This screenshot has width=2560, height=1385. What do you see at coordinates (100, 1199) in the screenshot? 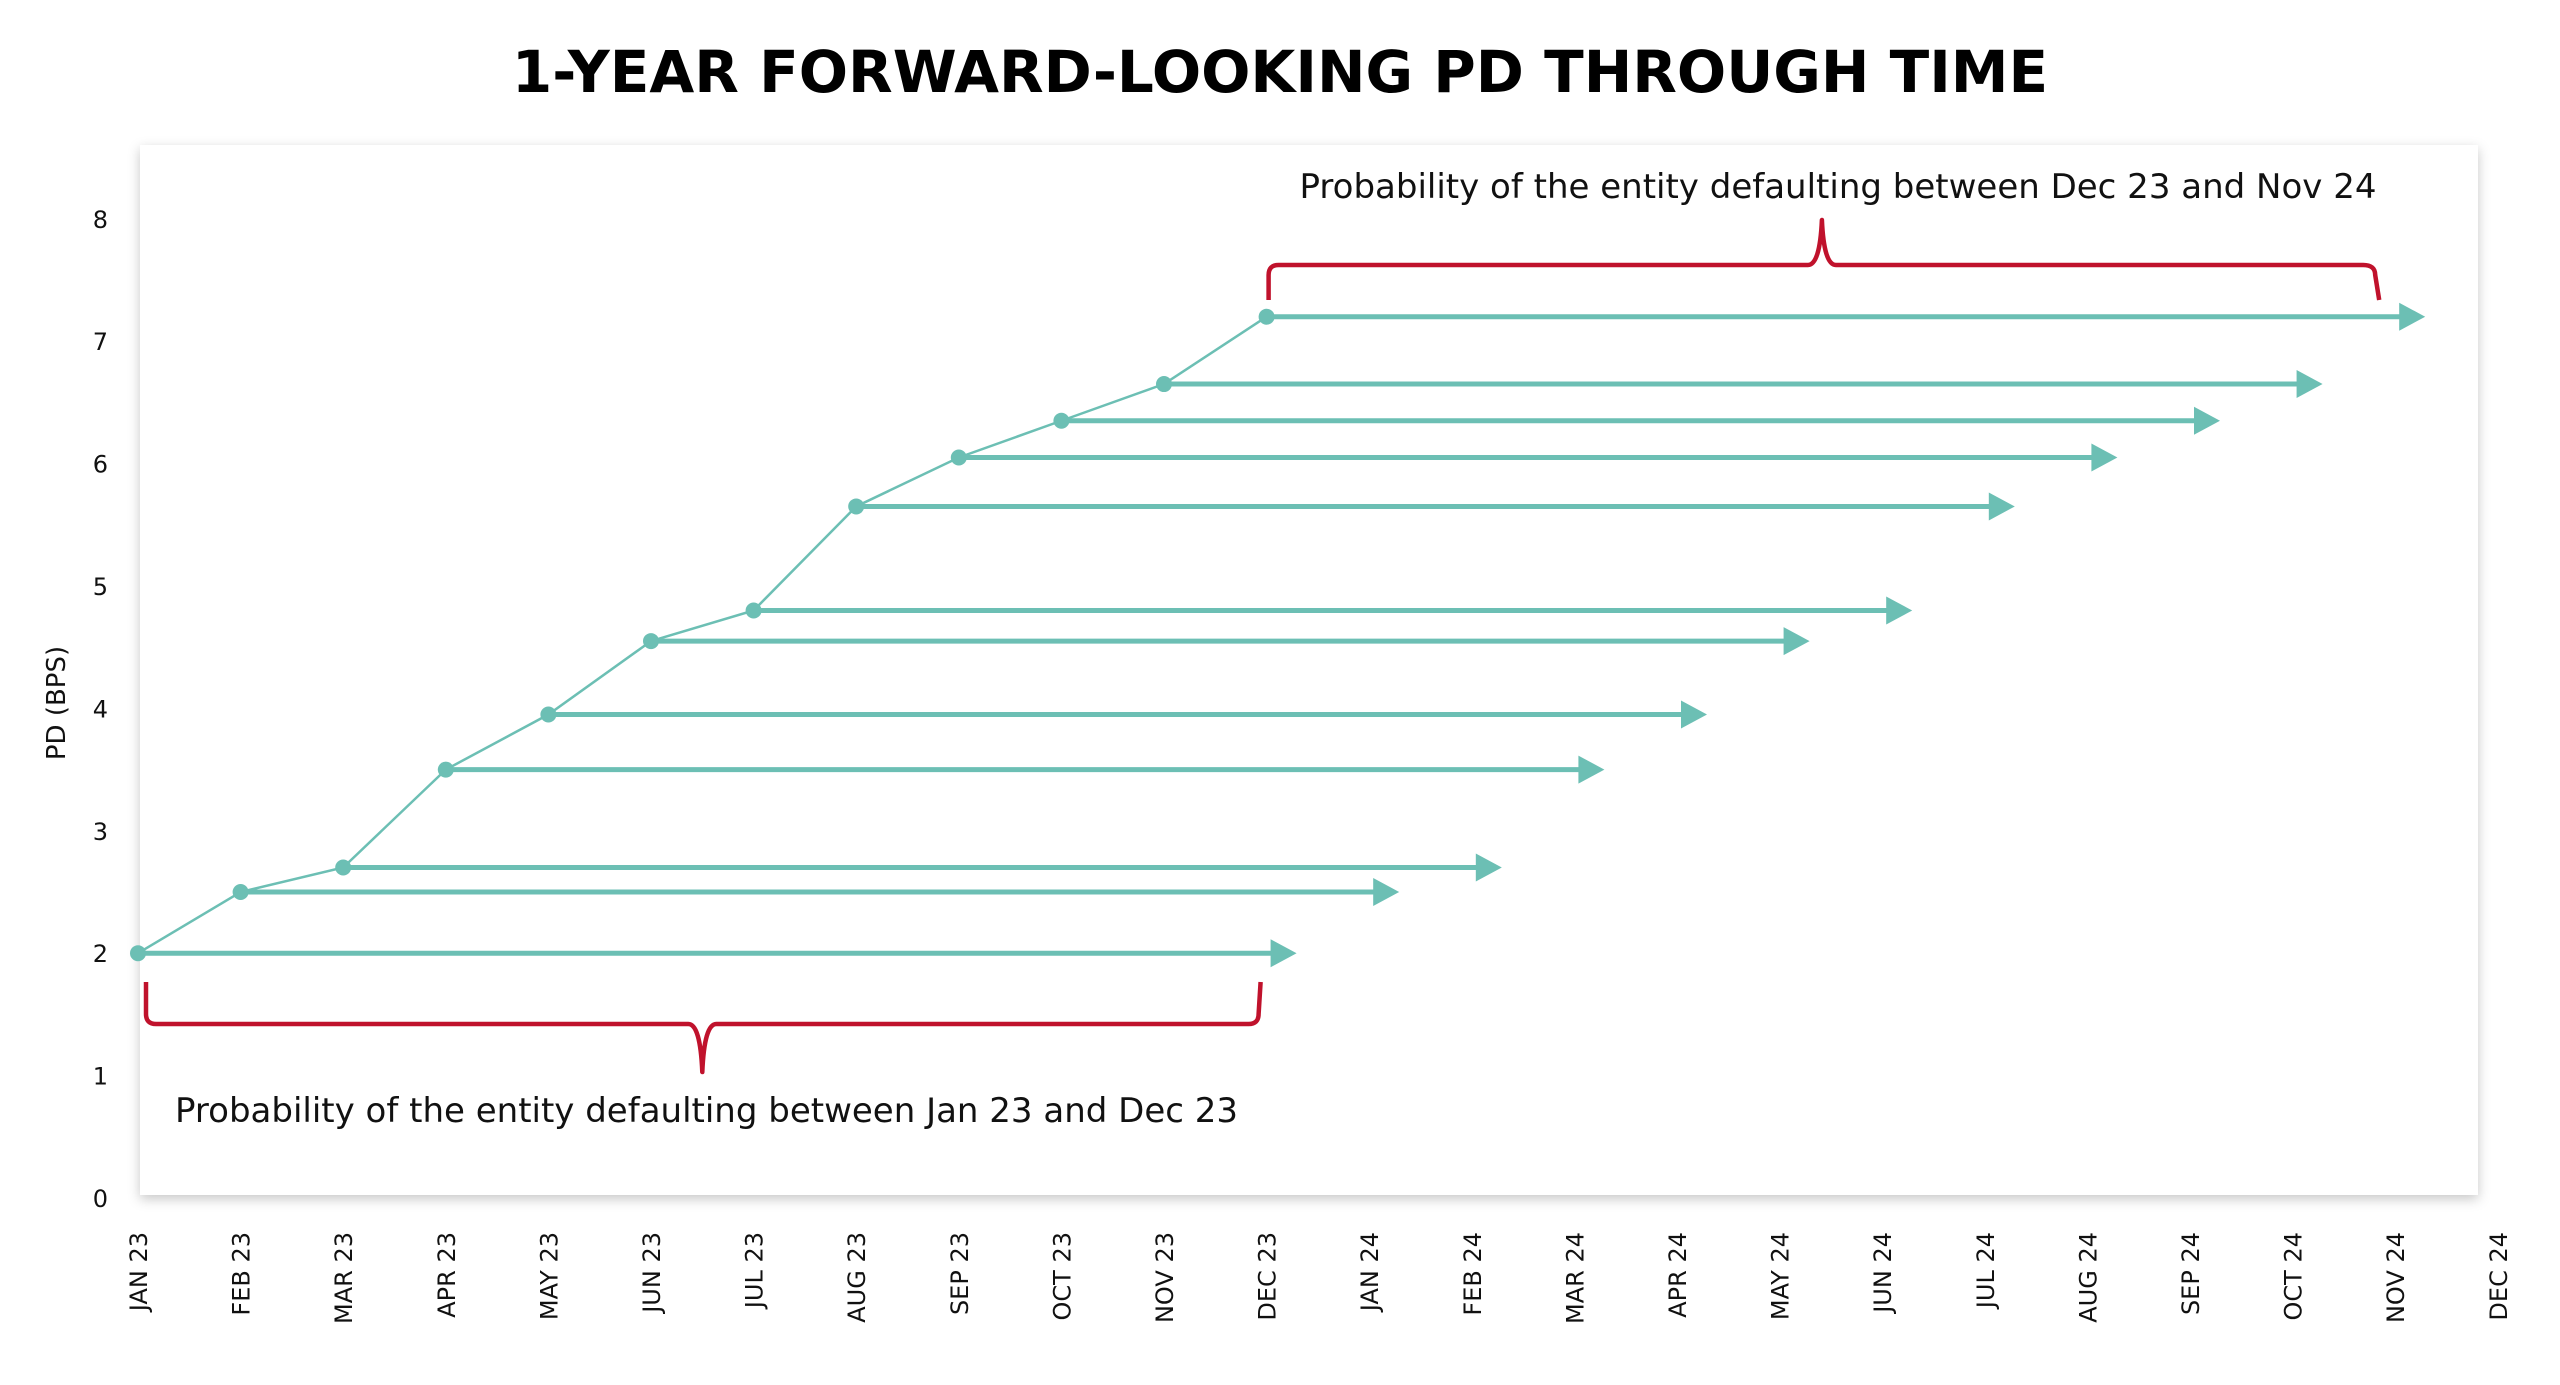
I see `y-tick-label: 0` at bounding box center [100, 1199].